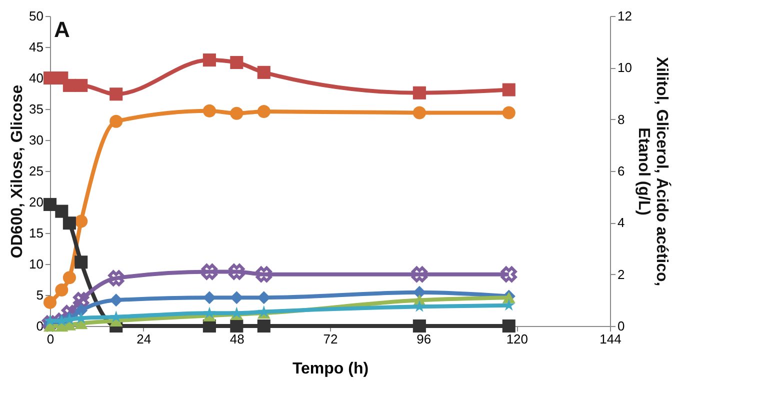 This screenshot has width=766, height=403. Describe the element at coordinates (17, 171) in the screenshot. I see `y-axis-title: OD600, Xilose, Glicose` at that location.